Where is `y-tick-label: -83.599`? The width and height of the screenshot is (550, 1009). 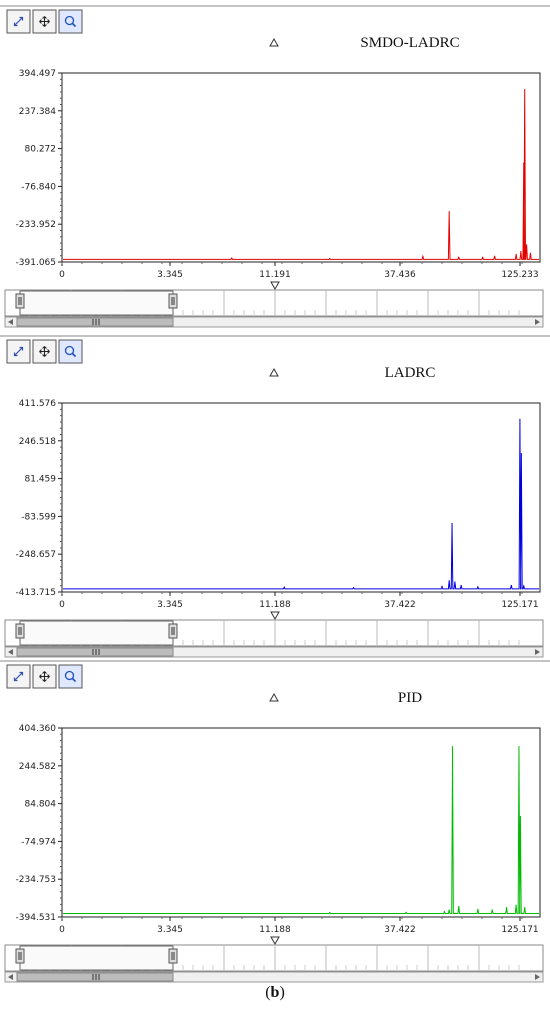
y-tick-label: -83.599 is located at coordinates (38, 517).